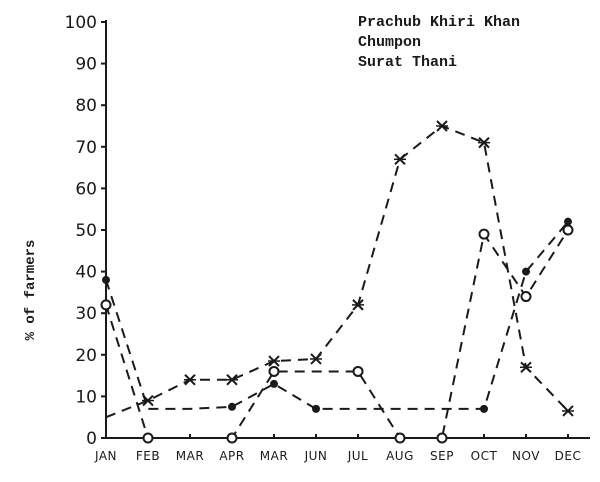 The width and height of the screenshot is (600, 482). Describe the element at coordinates (81, 23) in the screenshot. I see `y-tick-label: 100` at that location.